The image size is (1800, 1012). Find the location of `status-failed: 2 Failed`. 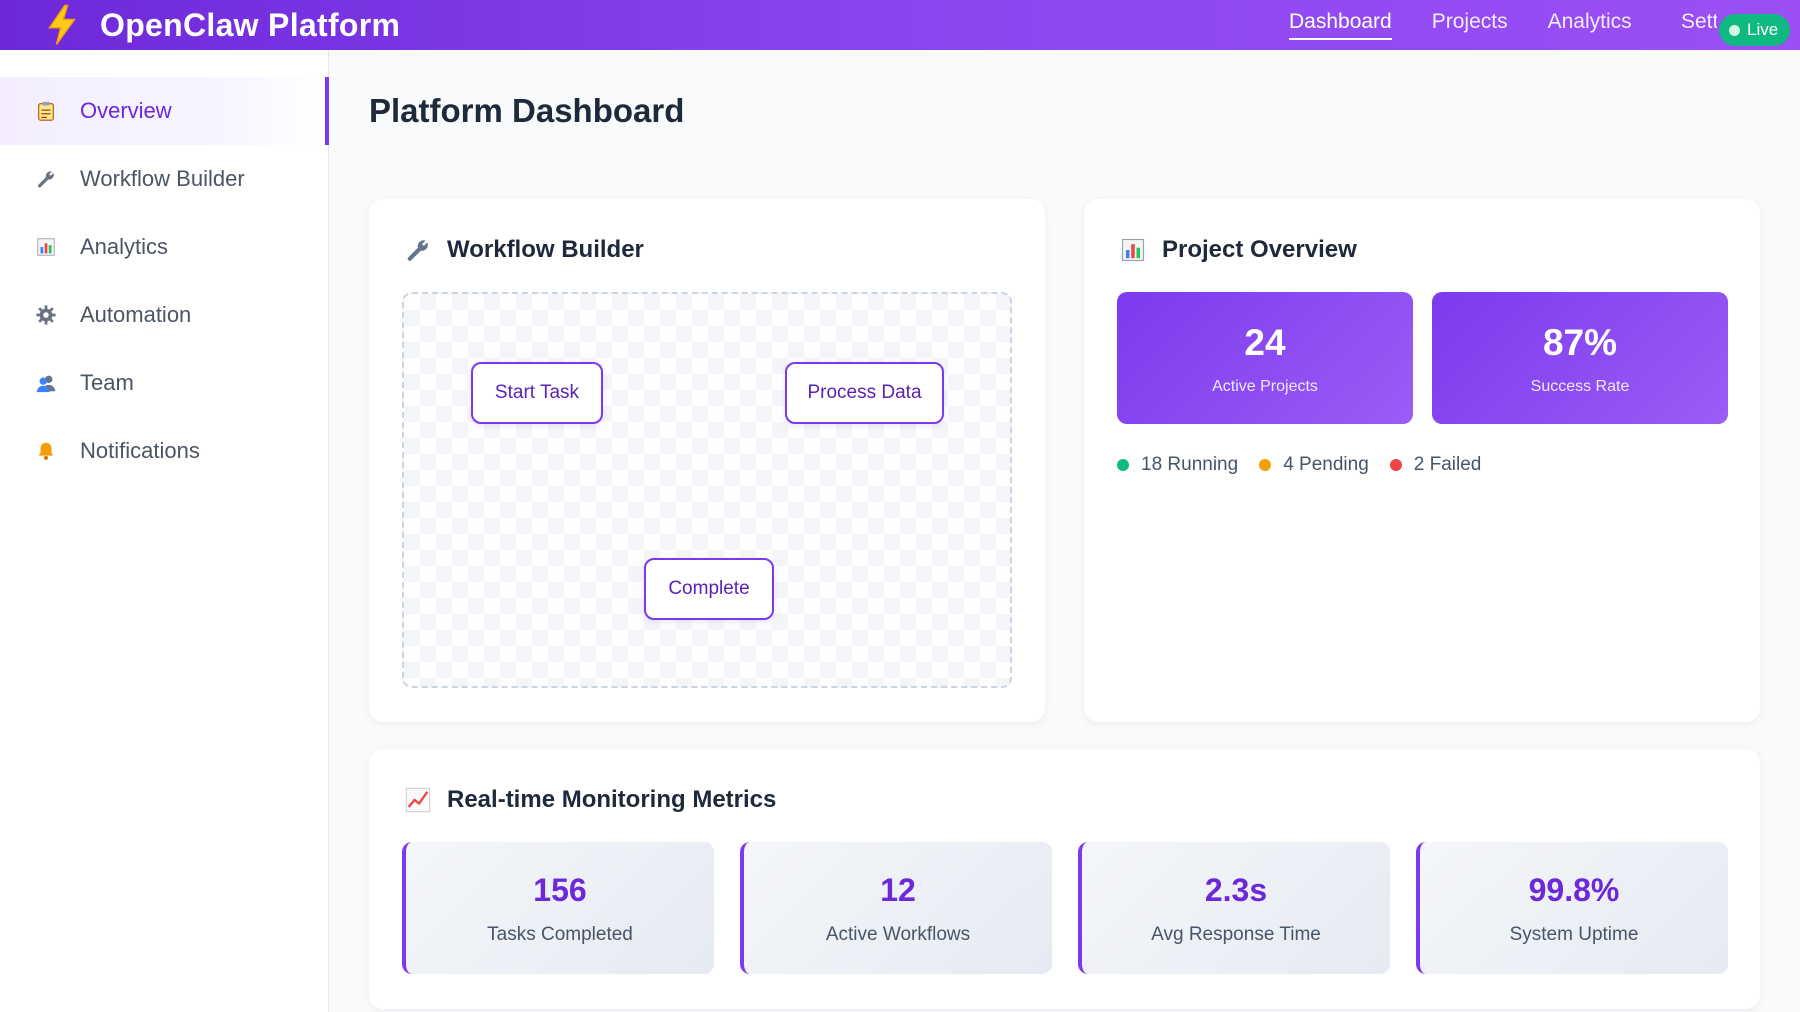

status-failed: 2 Failed is located at coordinates (1435, 465).